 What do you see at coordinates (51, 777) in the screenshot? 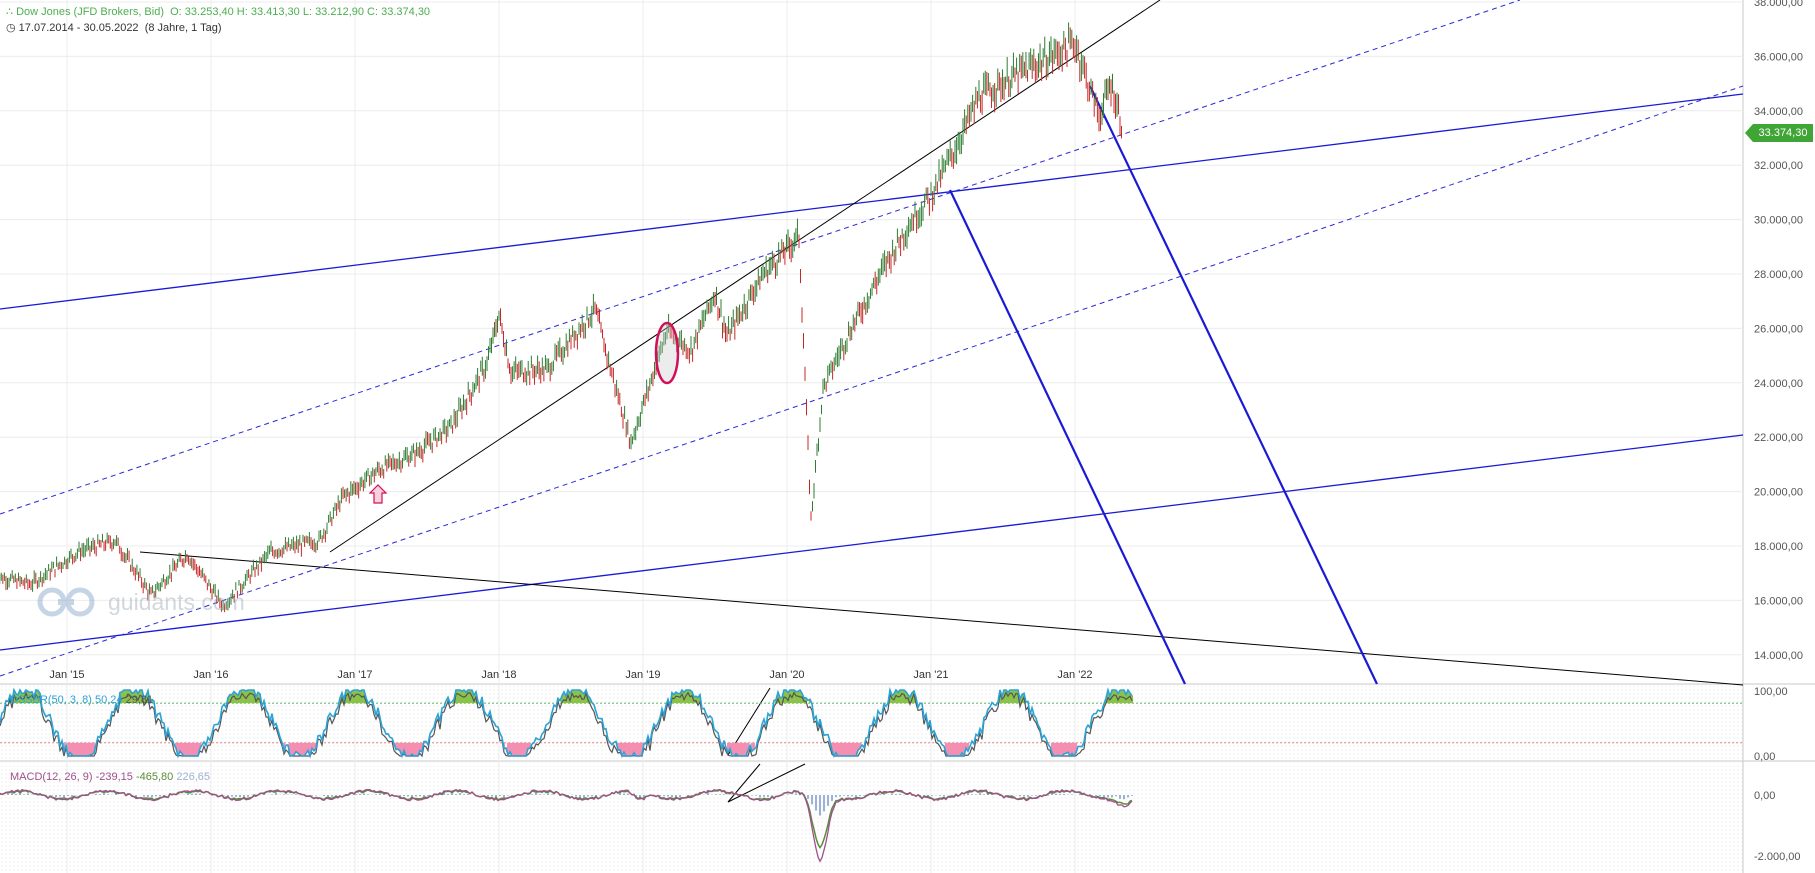
I see `macd-label: MACD(12, 26, 9)` at bounding box center [51, 777].